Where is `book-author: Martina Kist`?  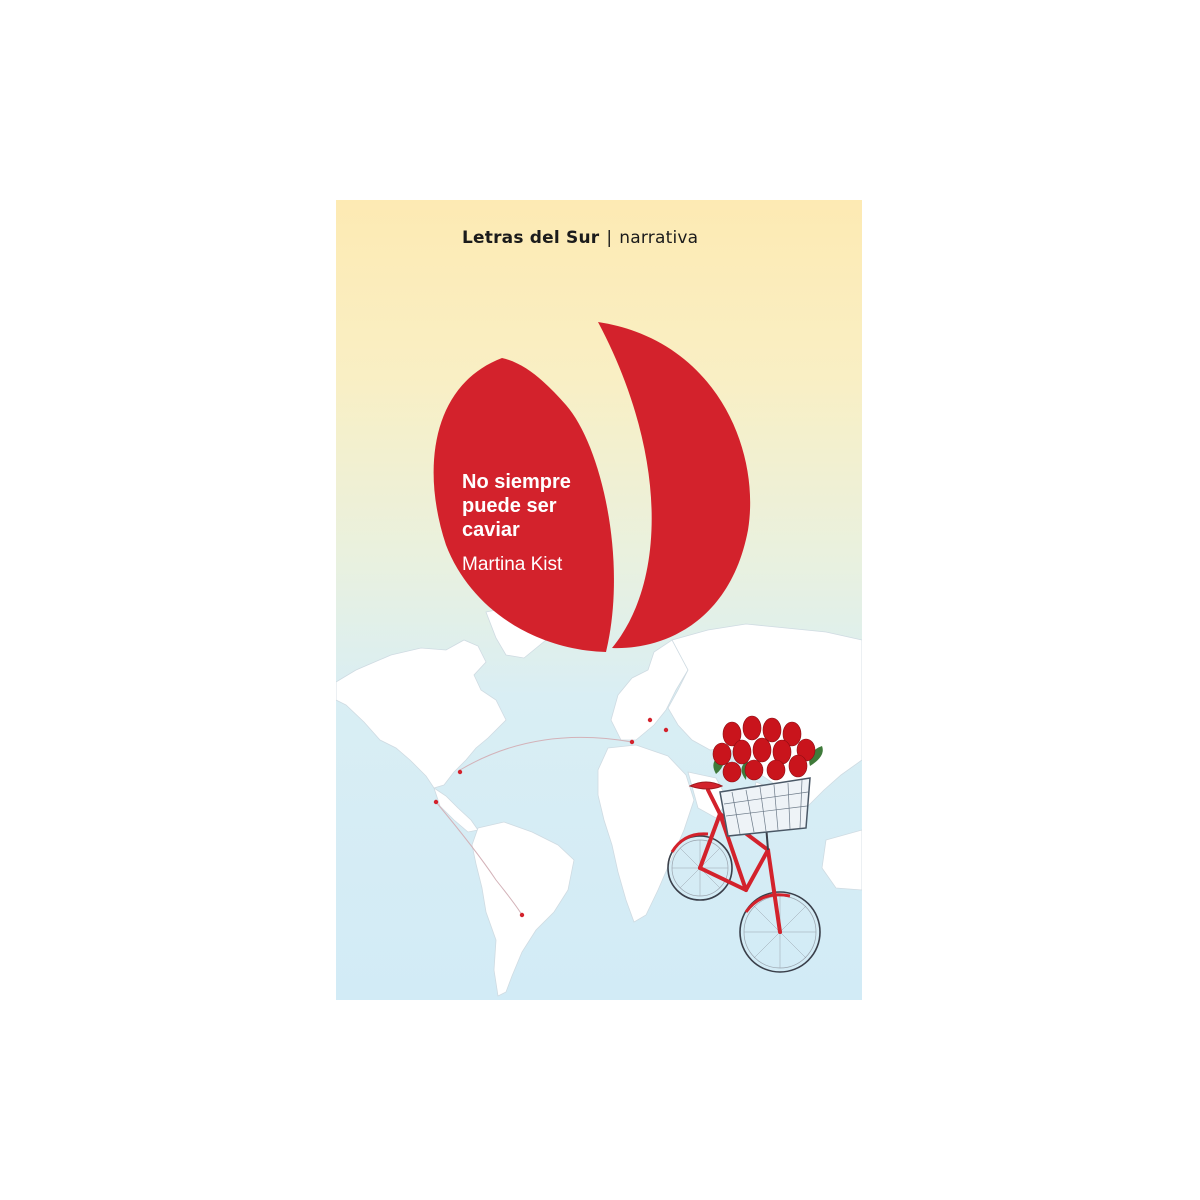 book-author: Martina Kist is located at coordinates (512, 564).